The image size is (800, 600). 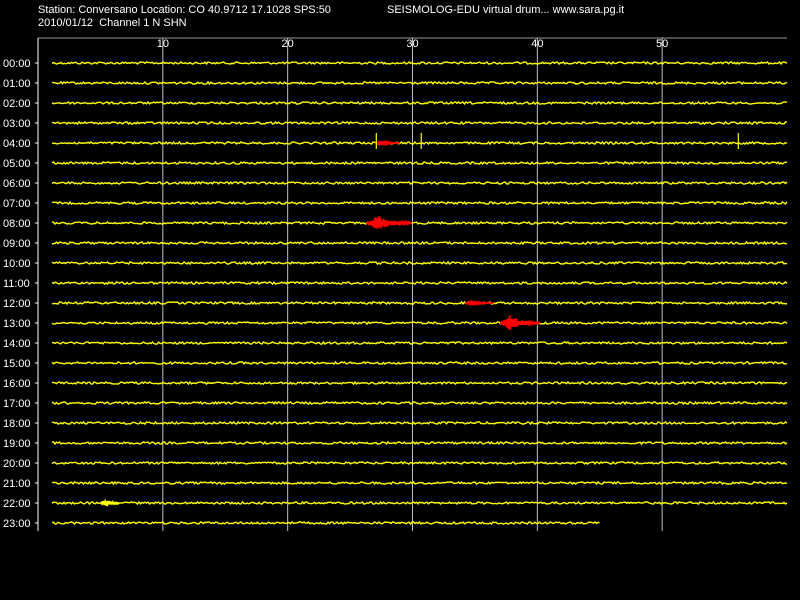 I want to click on row-label-03:00: 03:00, so click(x=17, y=124).